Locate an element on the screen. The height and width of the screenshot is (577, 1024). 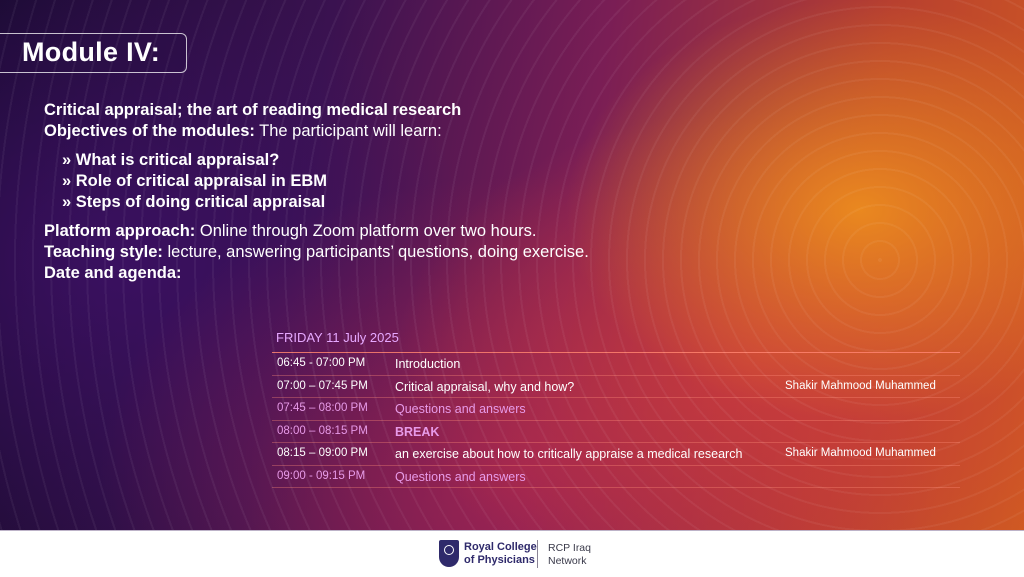
agenda-time: 08:00 – 08:15 PM is located at coordinates (322, 430).